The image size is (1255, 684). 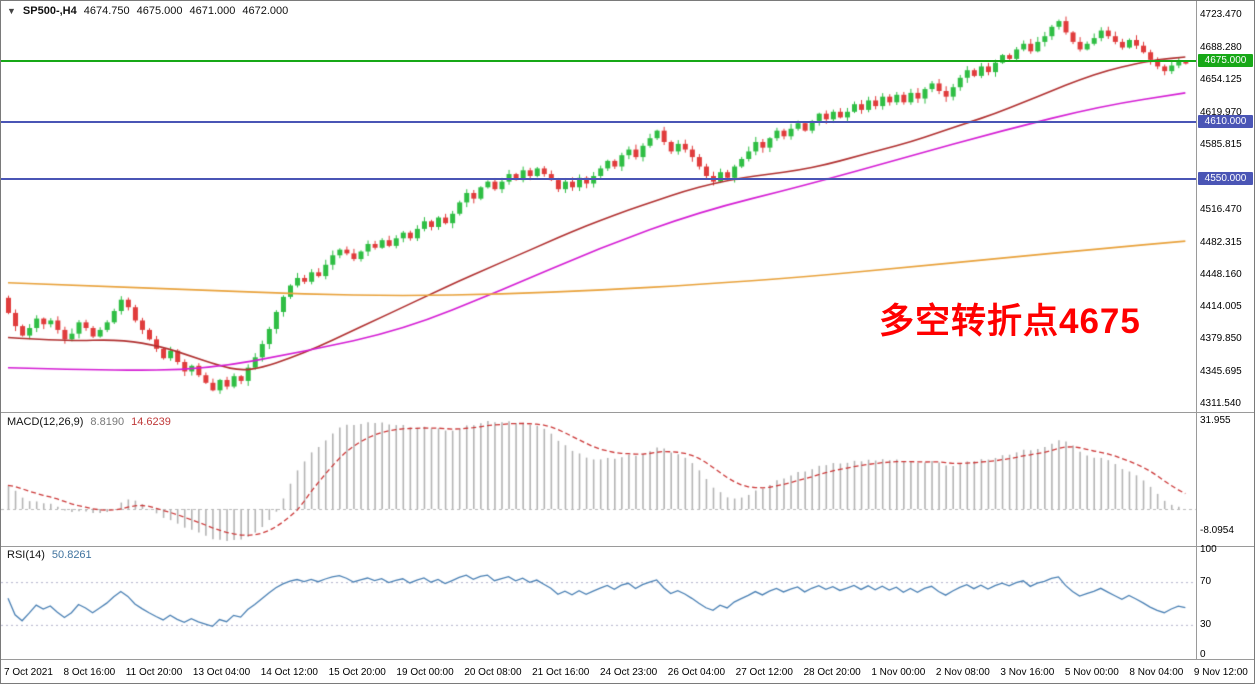 I want to click on price-axis-label: 4619.970, so click(x=1221, y=112).